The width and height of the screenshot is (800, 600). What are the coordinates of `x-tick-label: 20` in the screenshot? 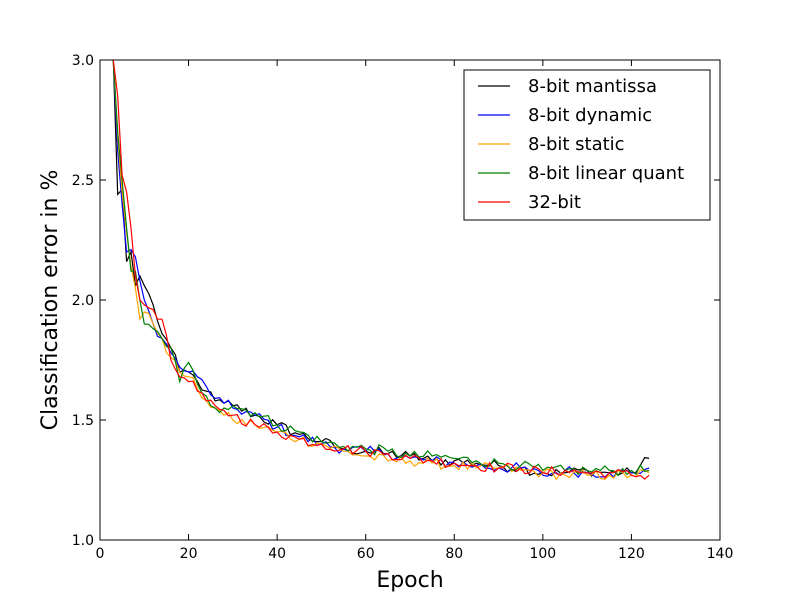 It's located at (189, 554).